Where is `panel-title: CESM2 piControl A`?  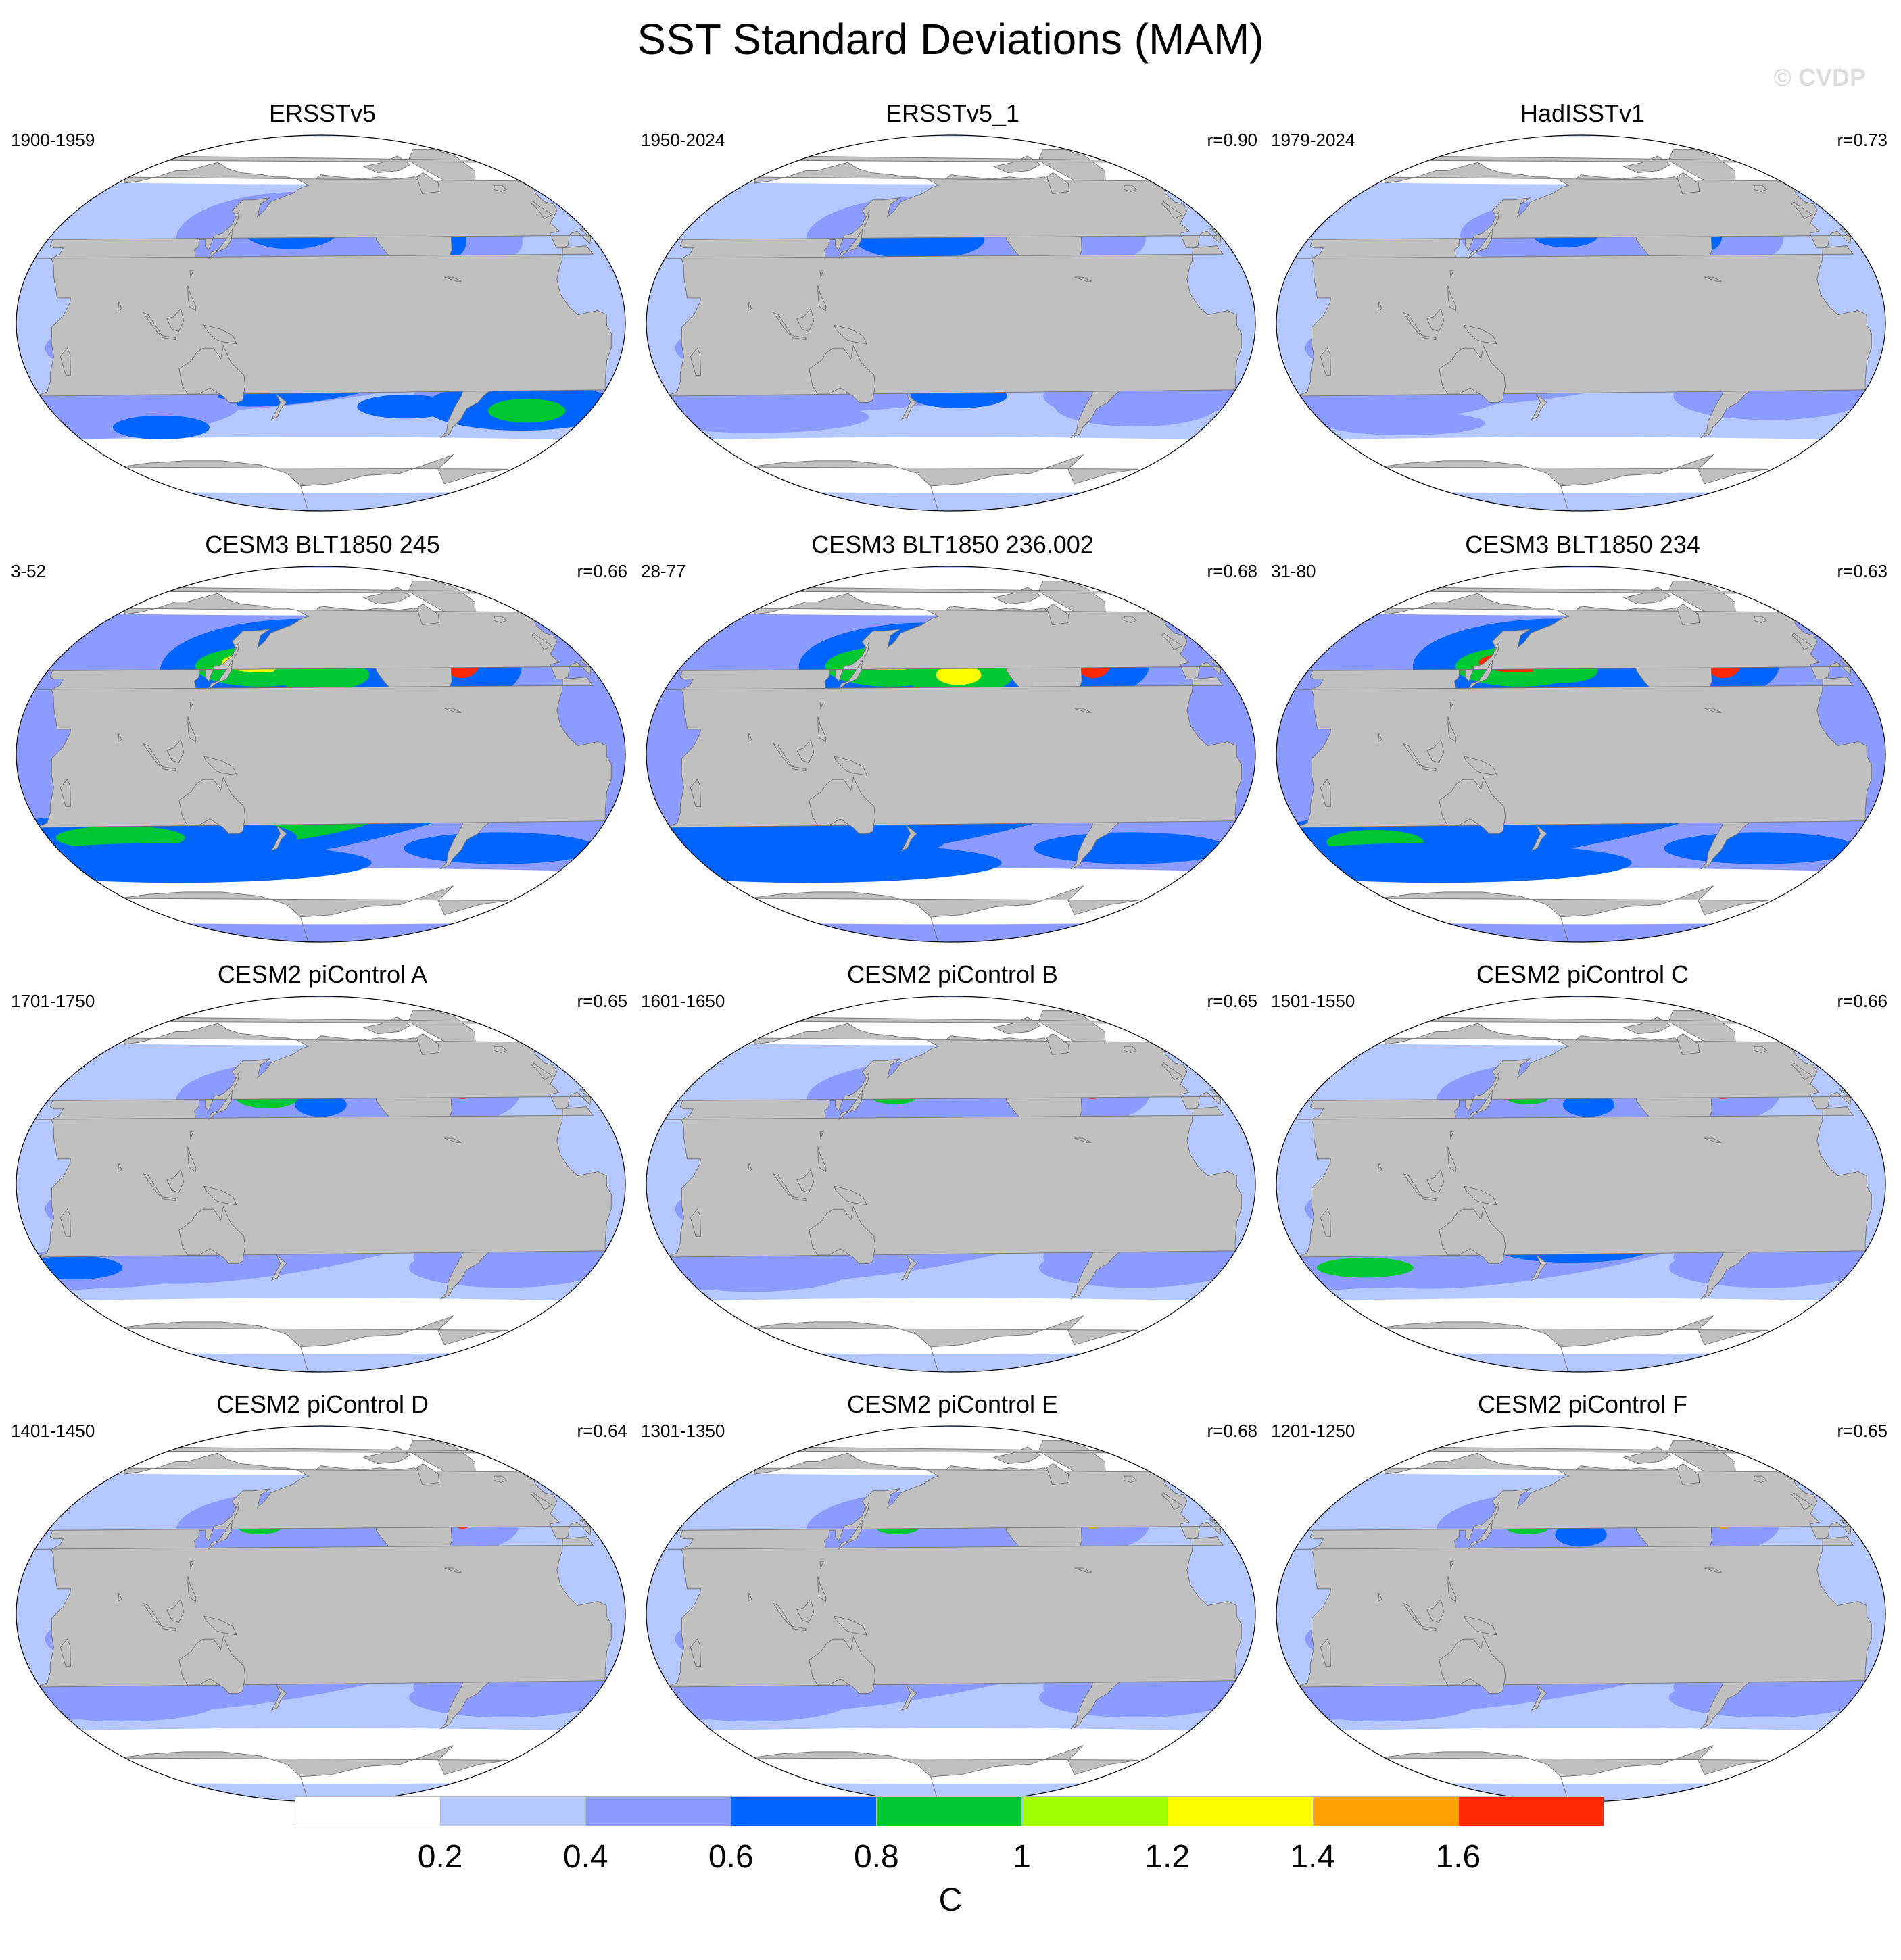
panel-title: CESM2 piControl A is located at coordinates (322, 974).